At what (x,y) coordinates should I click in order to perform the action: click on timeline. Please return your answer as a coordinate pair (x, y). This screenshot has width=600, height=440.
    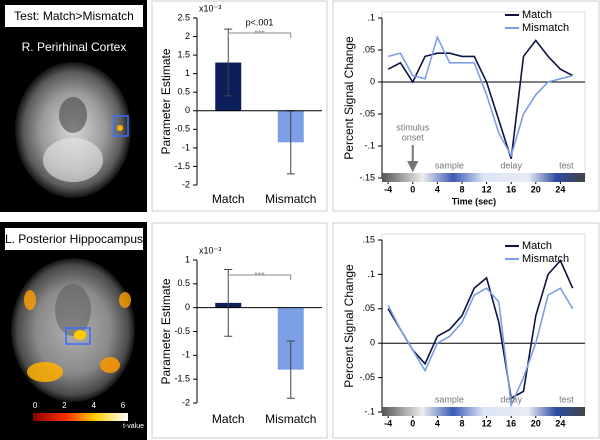
    Looking at the image, I should click on (483, 411).